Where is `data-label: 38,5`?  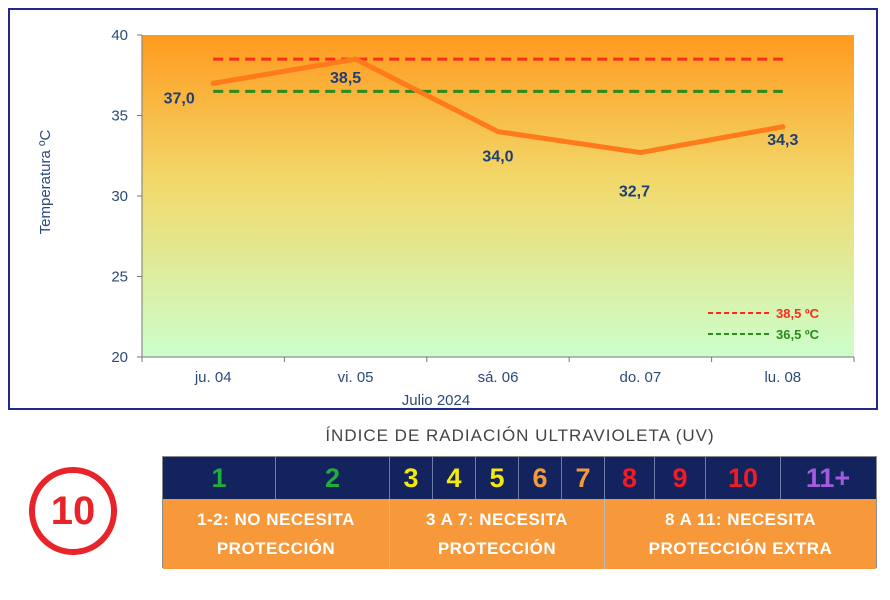
data-label: 38,5 is located at coordinates (345, 78).